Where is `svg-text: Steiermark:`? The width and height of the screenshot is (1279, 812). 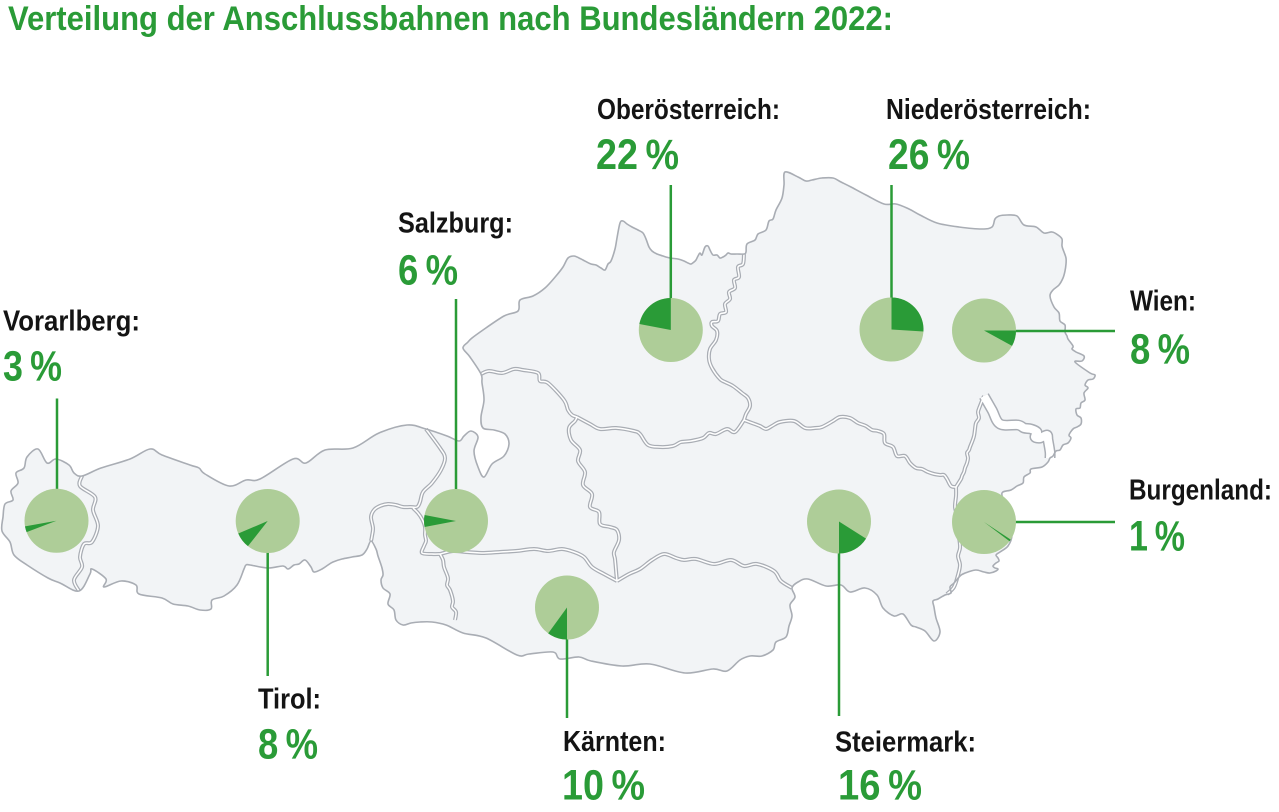
svg-text: Steiermark: is located at coordinates (905, 743).